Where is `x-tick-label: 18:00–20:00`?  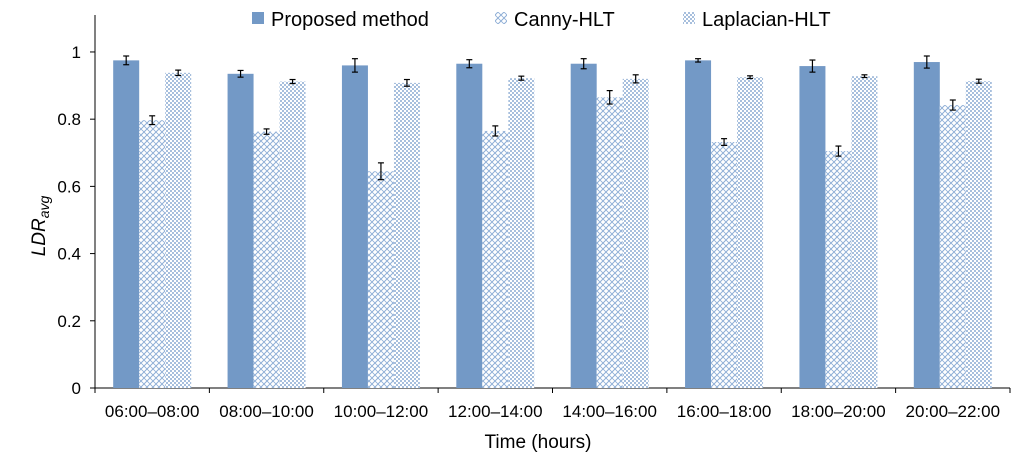 x-tick-label: 18:00–20:00 is located at coordinates (838, 411).